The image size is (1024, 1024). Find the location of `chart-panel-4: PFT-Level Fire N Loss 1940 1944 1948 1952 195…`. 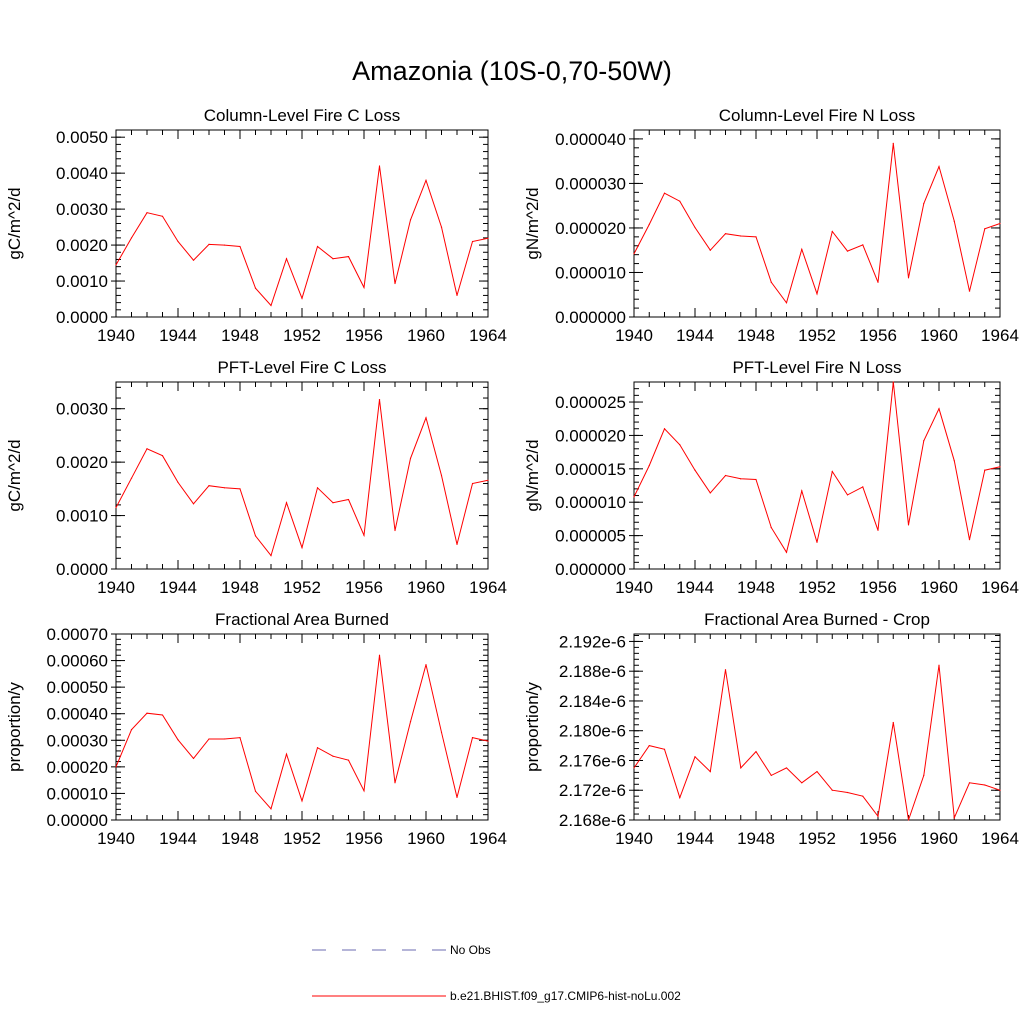

chart-panel-4: PFT-Level Fire N Loss 1940 1944 1948 1952 195… is located at coordinates (771, 477).